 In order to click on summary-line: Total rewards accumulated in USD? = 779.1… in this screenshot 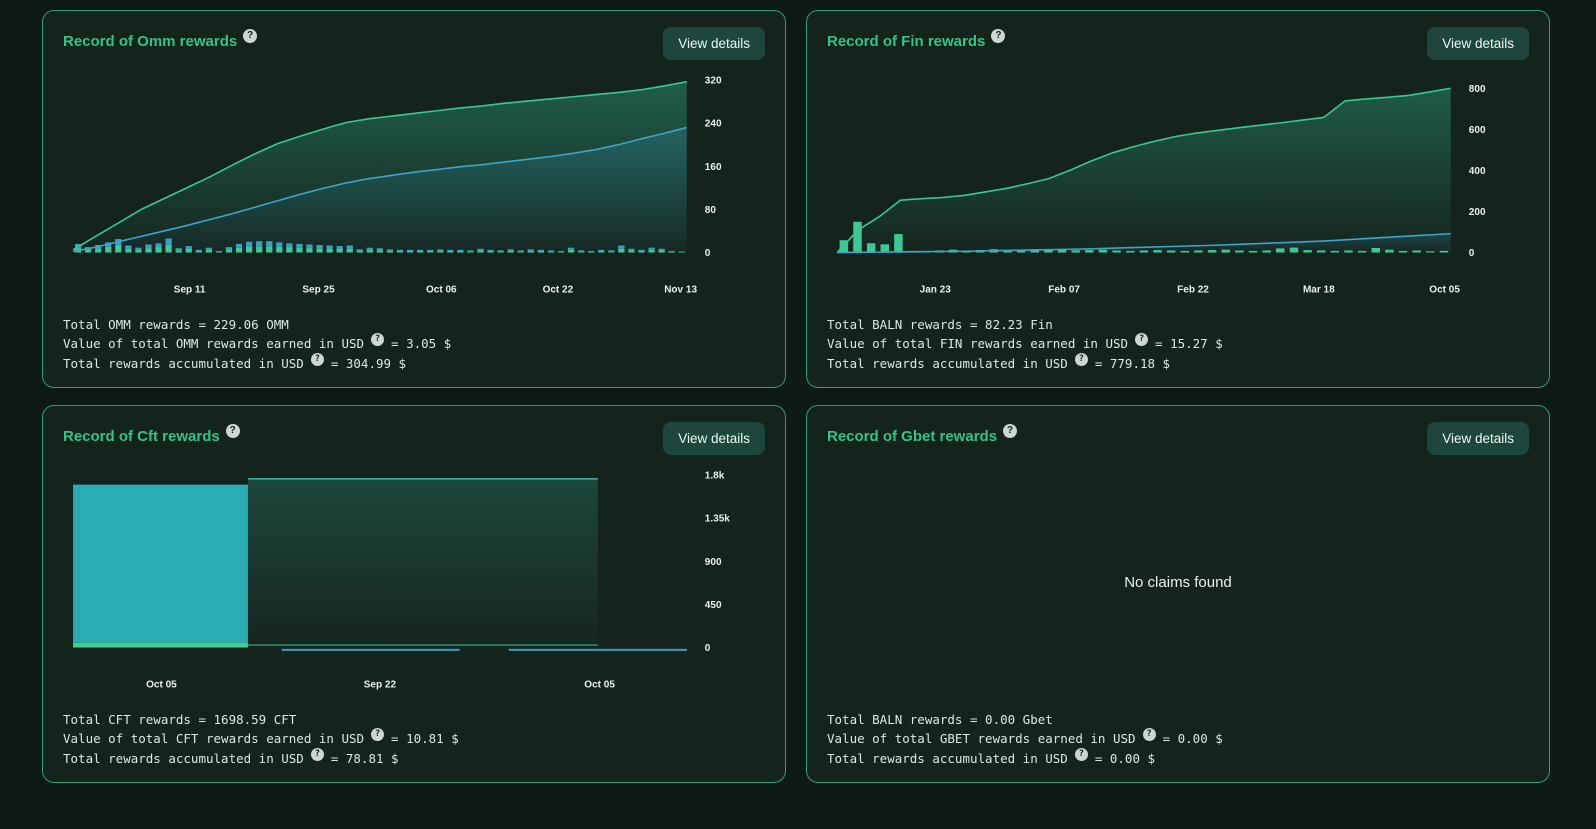, I will do `click(1178, 363)`.